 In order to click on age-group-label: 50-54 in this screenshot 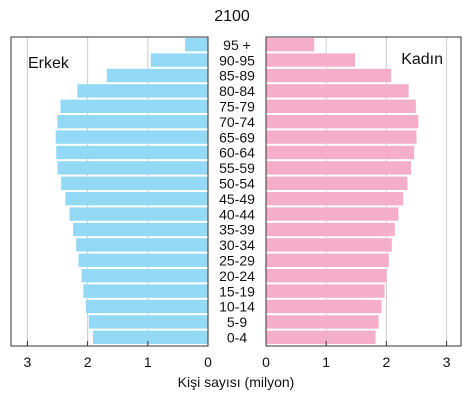, I will do `click(237, 184)`.